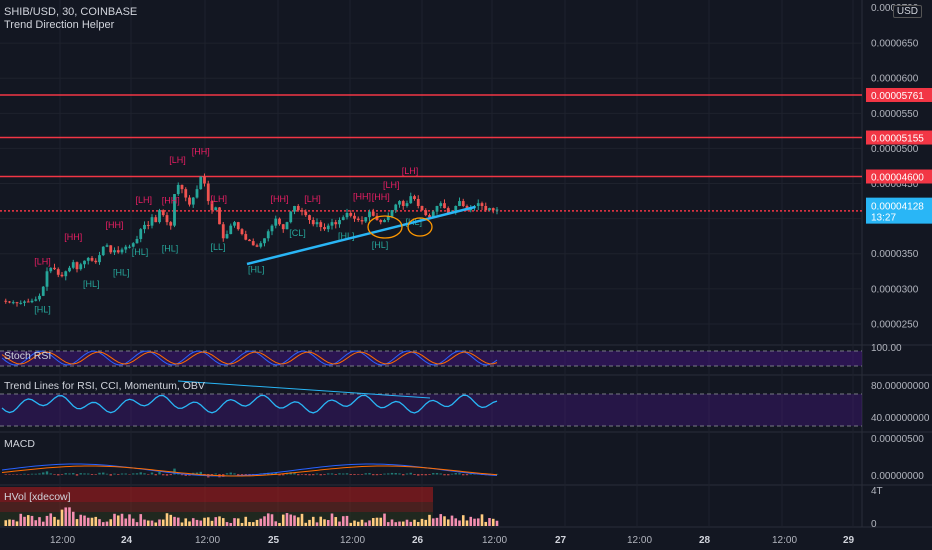  I want to click on hvol-label: HVol [xdecow], so click(37, 497).